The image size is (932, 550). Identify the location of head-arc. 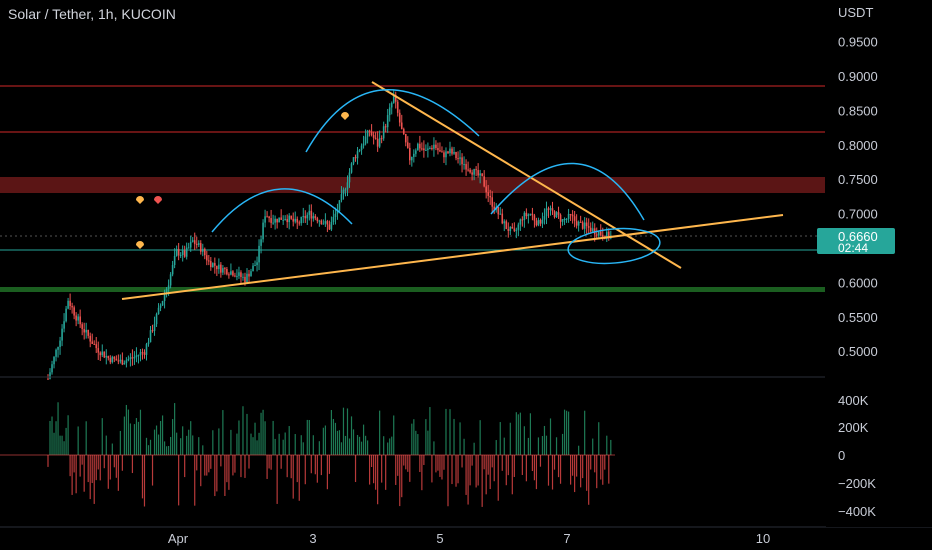
(392, 121).